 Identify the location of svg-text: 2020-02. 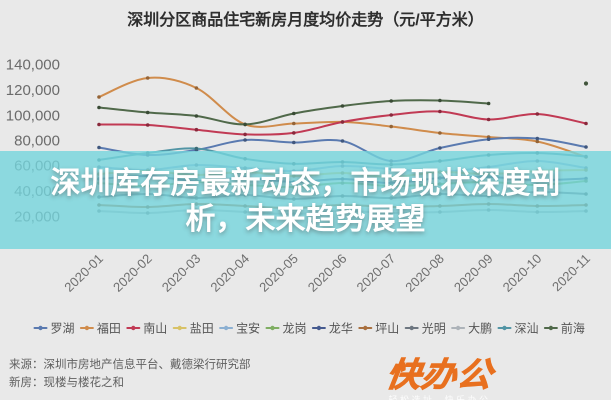
(132, 273).